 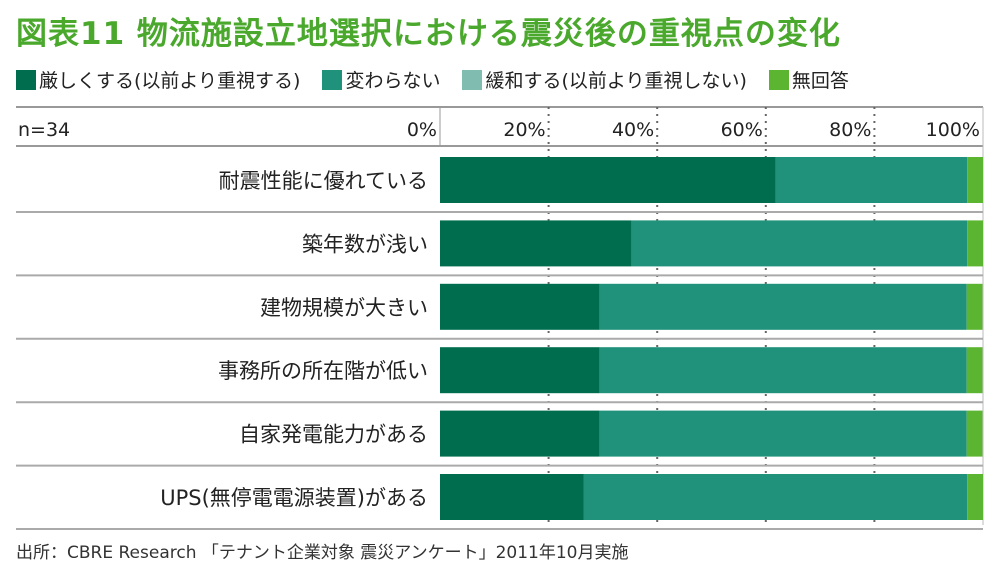 What do you see at coordinates (850, 130) in the screenshot?
I see `x-tick-label: 80%` at bounding box center [850, 130].